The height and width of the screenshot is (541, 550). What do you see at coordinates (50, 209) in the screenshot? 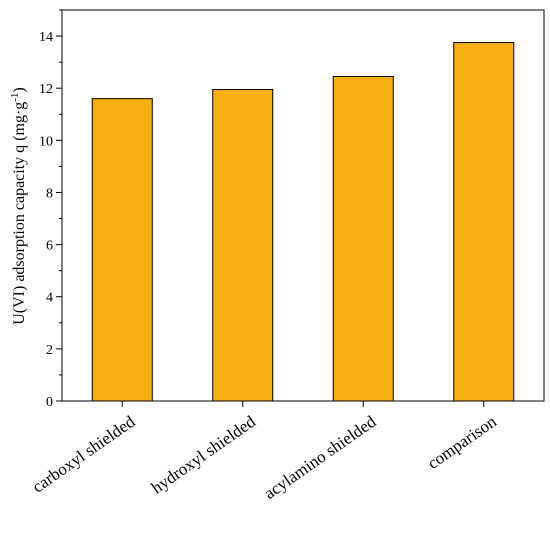
I see `y-axis-ticks: 0 2 4 6 8 10 12 14` at bounding box center [50, 209].